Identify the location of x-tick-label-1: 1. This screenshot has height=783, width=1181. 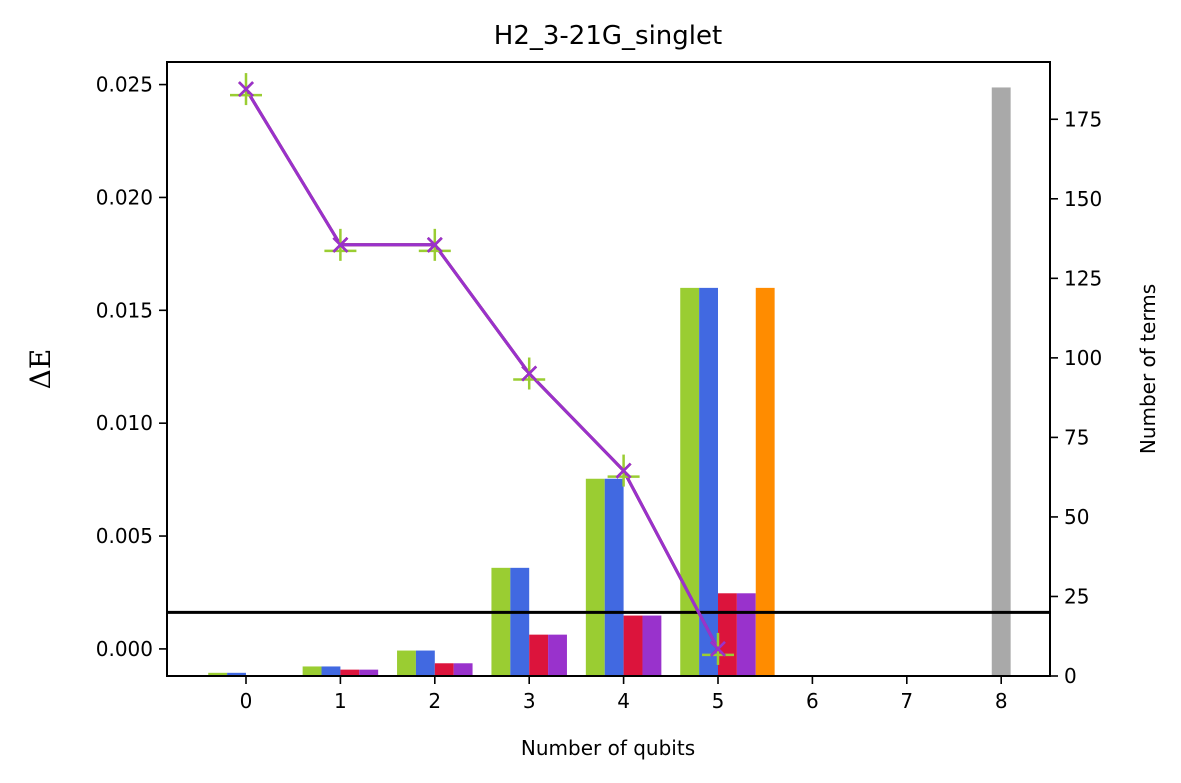
(340, 701).